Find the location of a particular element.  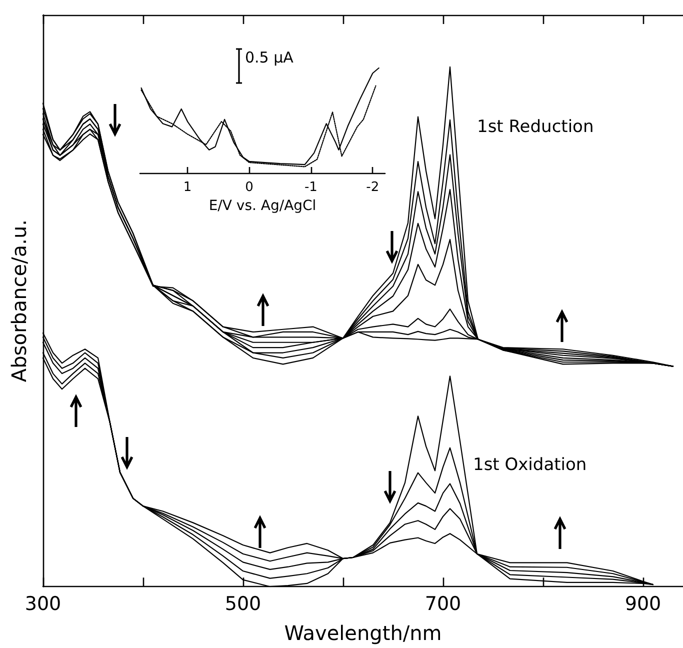

x-axis-title: Wavelength/nm is located at coordinates (363, 633).